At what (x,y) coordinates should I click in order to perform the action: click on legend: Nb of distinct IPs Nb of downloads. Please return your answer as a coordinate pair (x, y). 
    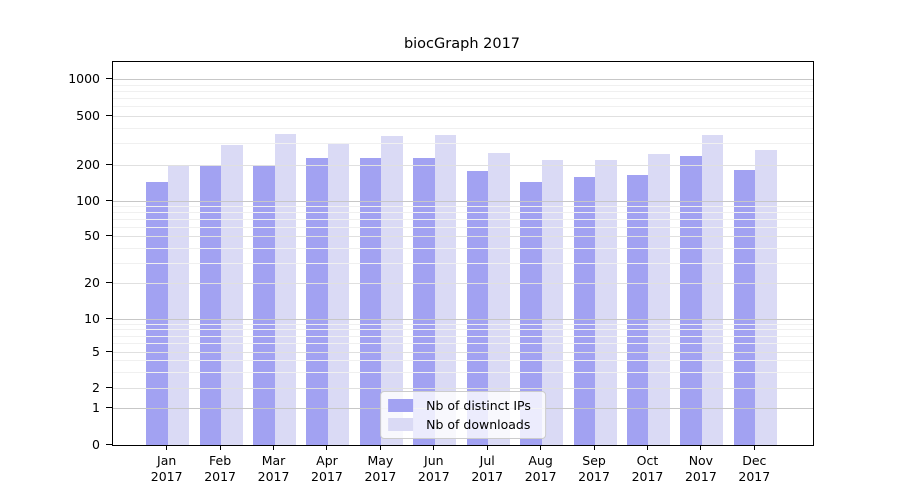
    Looking at the image, I should click on (463, 415).